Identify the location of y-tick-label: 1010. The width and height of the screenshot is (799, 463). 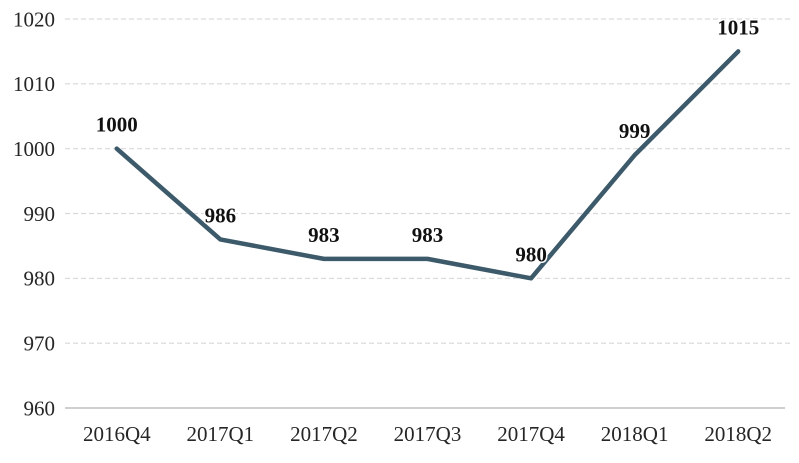
(34, 84).